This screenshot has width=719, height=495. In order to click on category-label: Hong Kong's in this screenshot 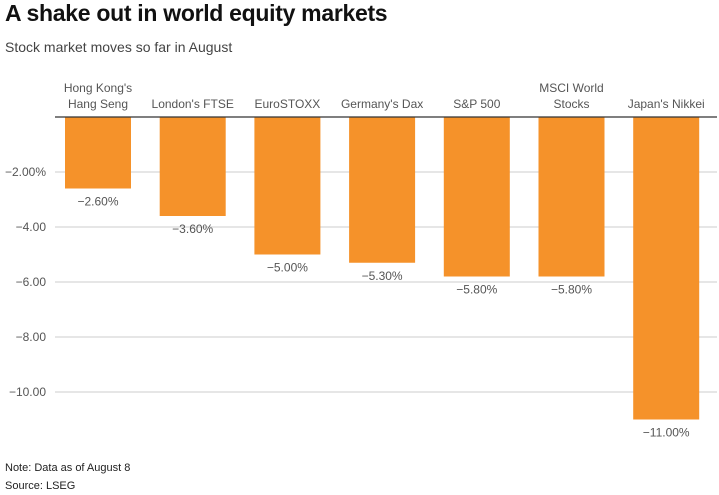, I will do `click(98, 88)`.